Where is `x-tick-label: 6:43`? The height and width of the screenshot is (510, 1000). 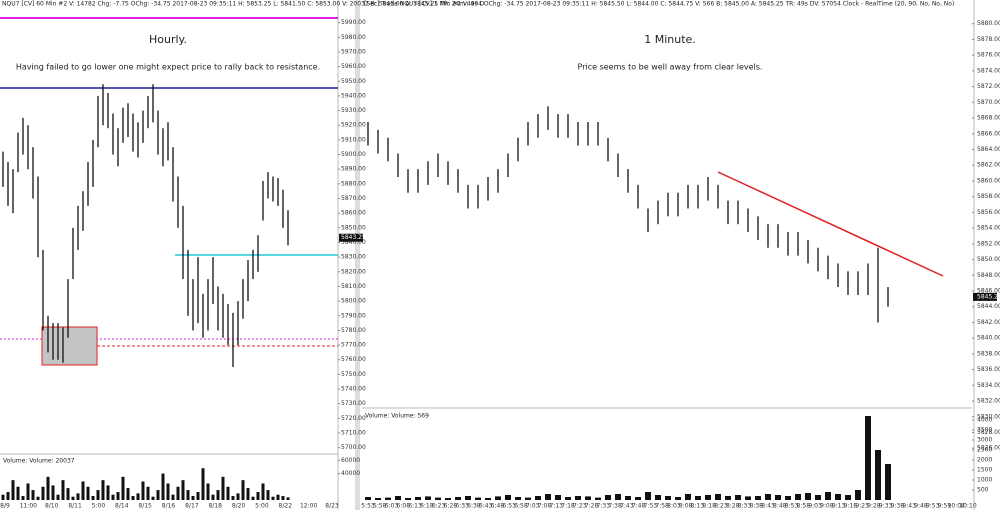
x-tick-label: 6:43 is located at coordinates (486, 506).